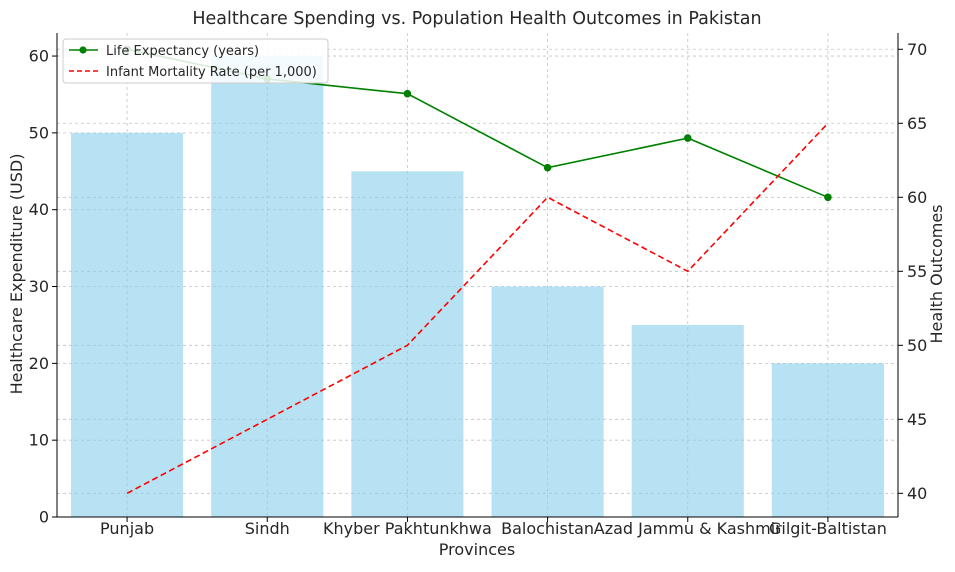 This screenshot has width=955, height=572. Describe the element at coordinates (16, 274) in the screenshot. I see `y-axis-left-title: Healthcare Expenditure (USD)` at that location.